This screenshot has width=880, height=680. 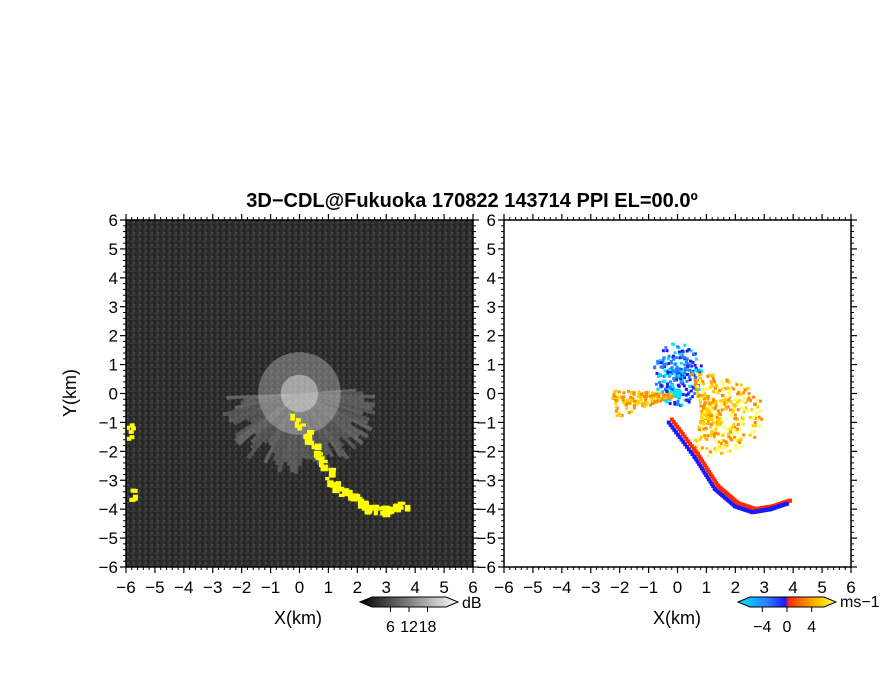 I want to click on reflectivity-y-tick-label: −5, so click(x=108, y=538).